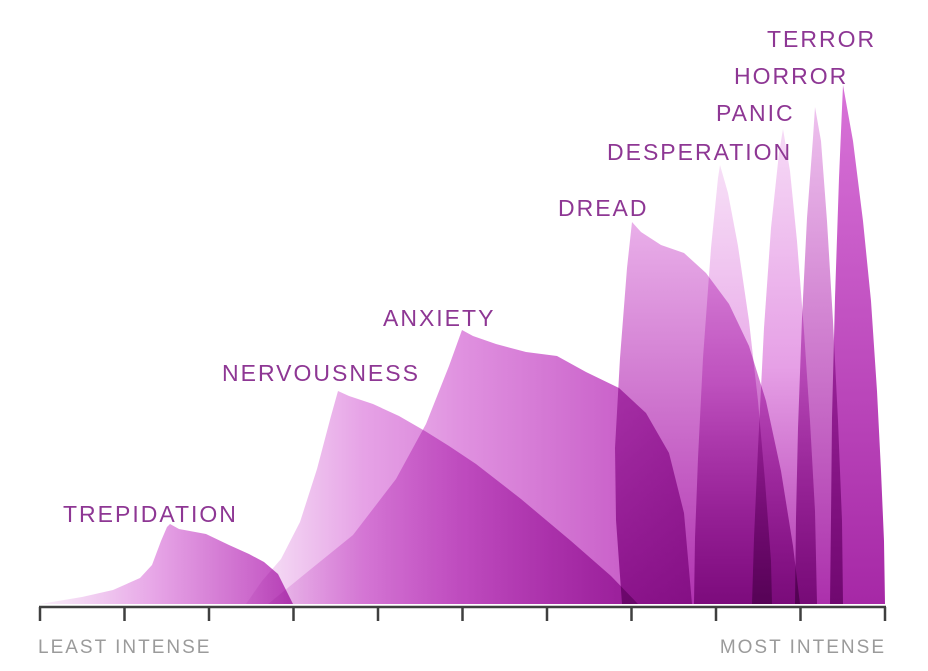 The height and width of the screenshot is (671, 928). I want to click on emotion-label-terror: TERROR, so click(822, 39).